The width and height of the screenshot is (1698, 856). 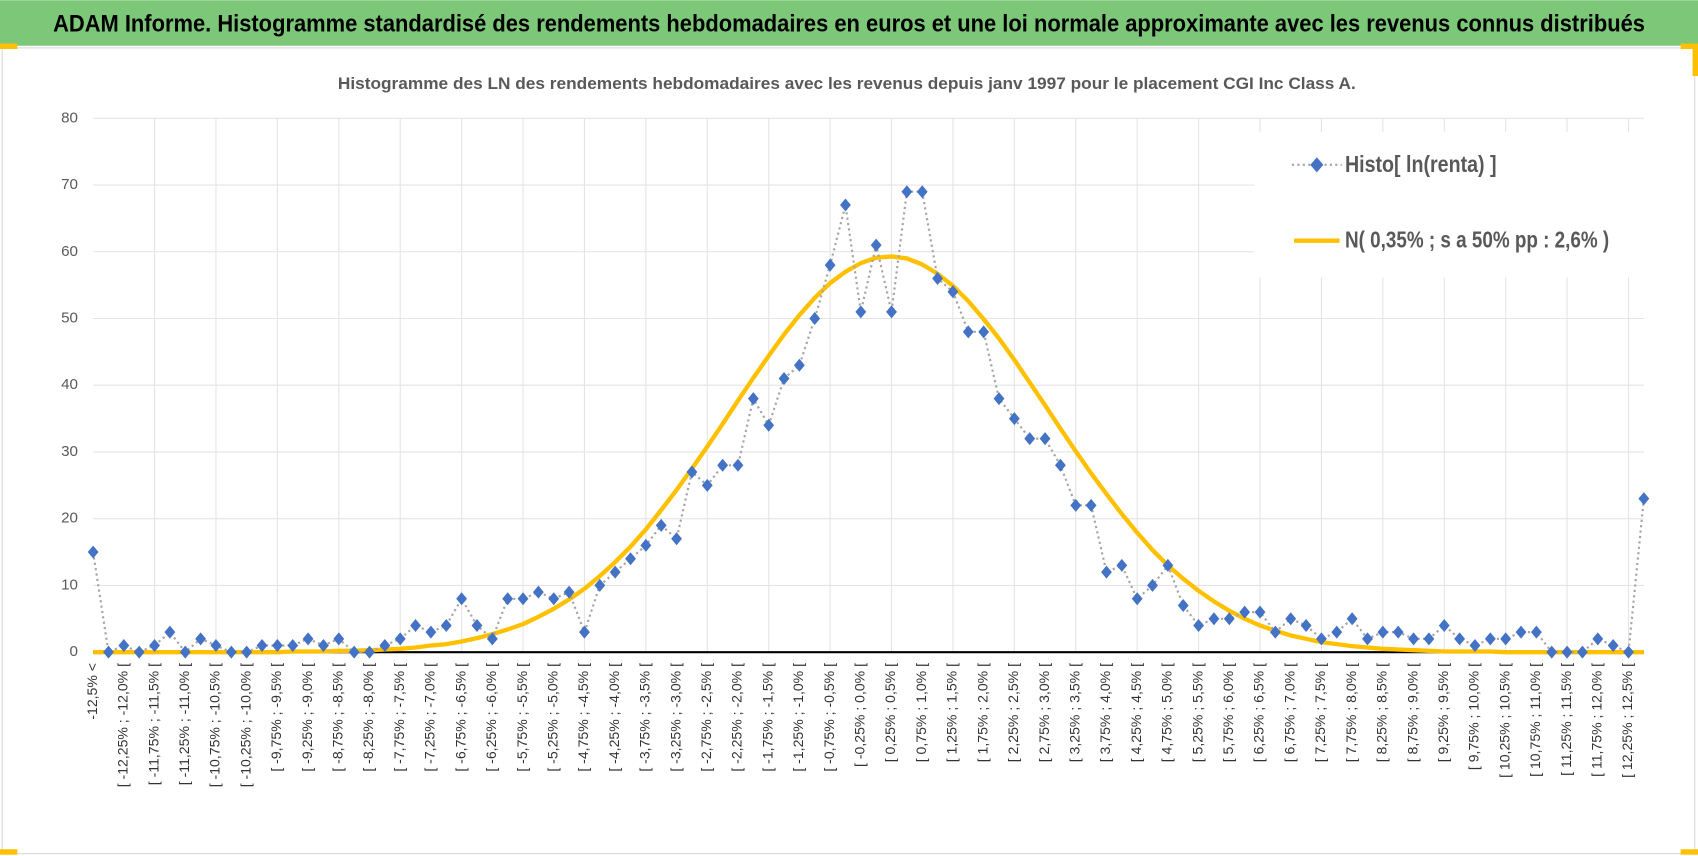 I want to click on x-tick-label: [ -1,25% ; -1,0% [, so click(x=798, y=717).